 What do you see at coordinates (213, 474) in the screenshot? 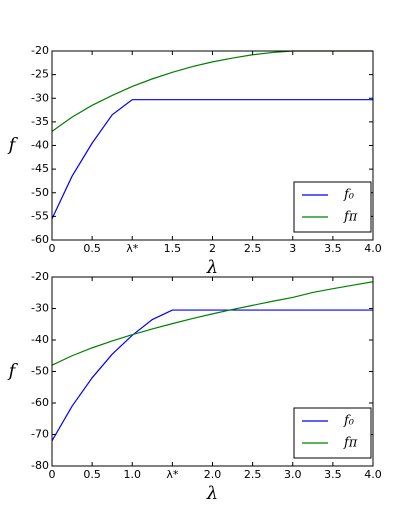
I see `x-tick-label: 2.0` at bounding box center [213, 474].